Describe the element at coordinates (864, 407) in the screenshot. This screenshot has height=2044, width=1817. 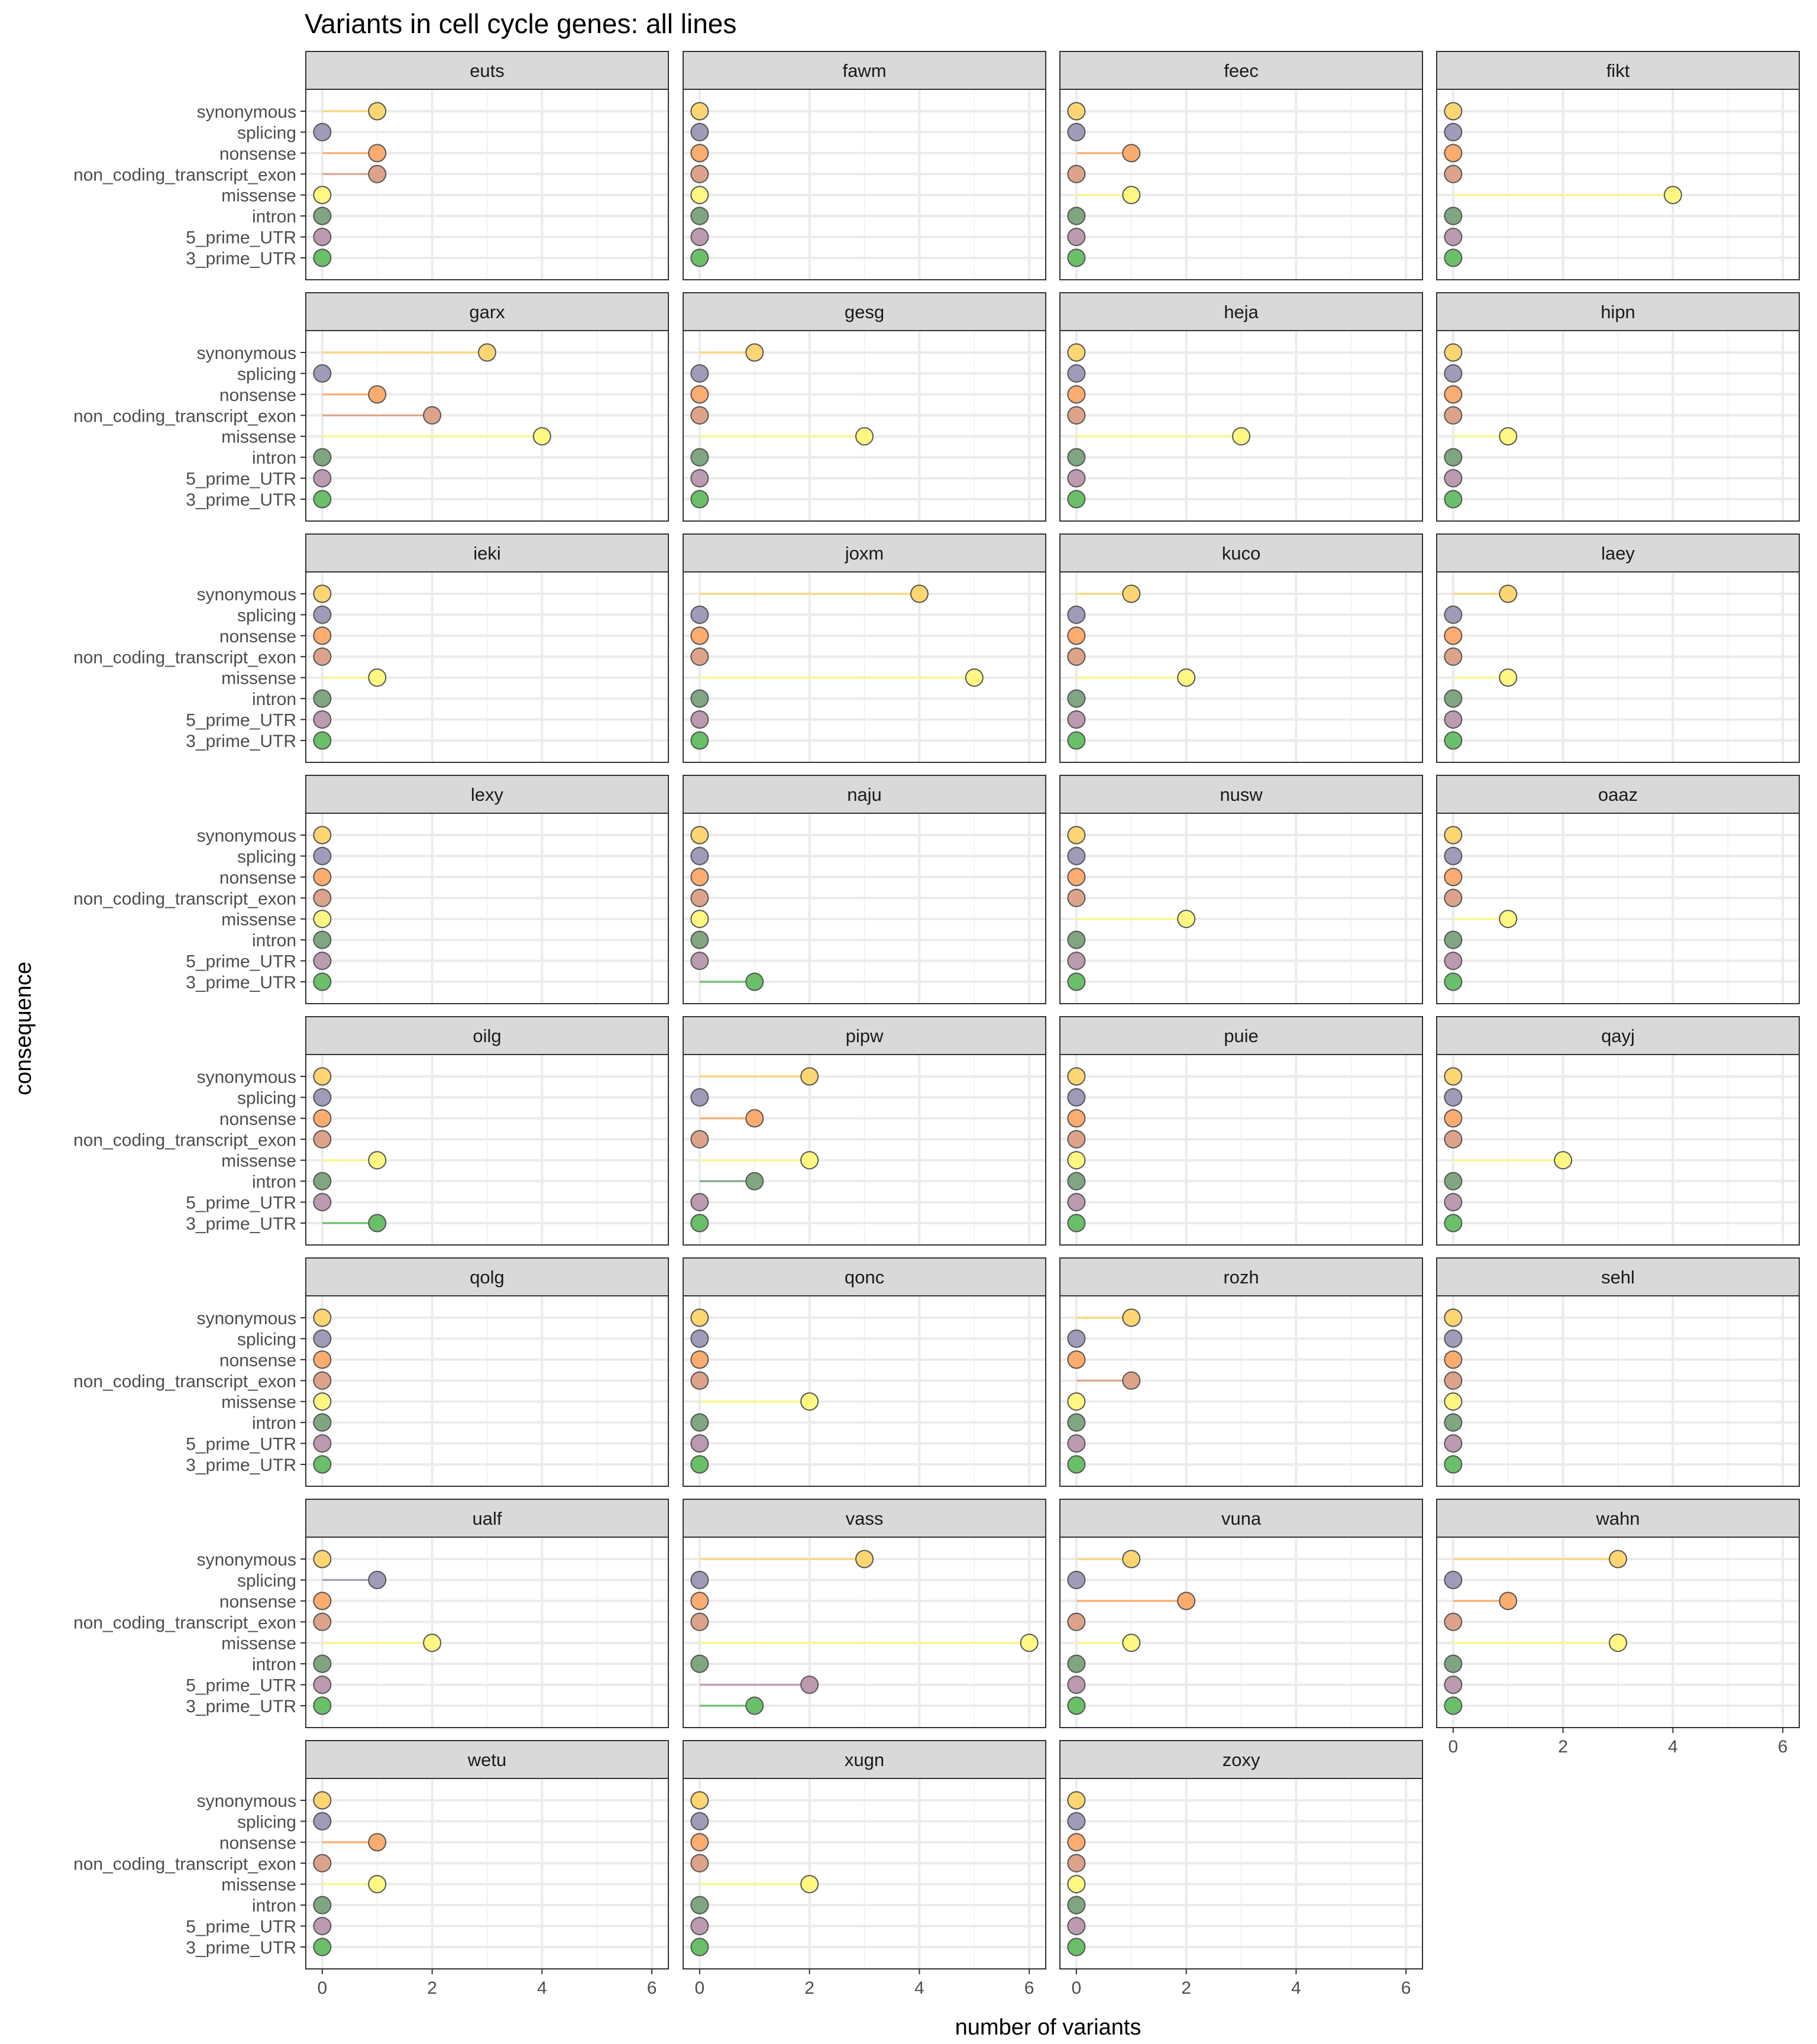
I see `facet-panel-gesg: gesg` at that location.